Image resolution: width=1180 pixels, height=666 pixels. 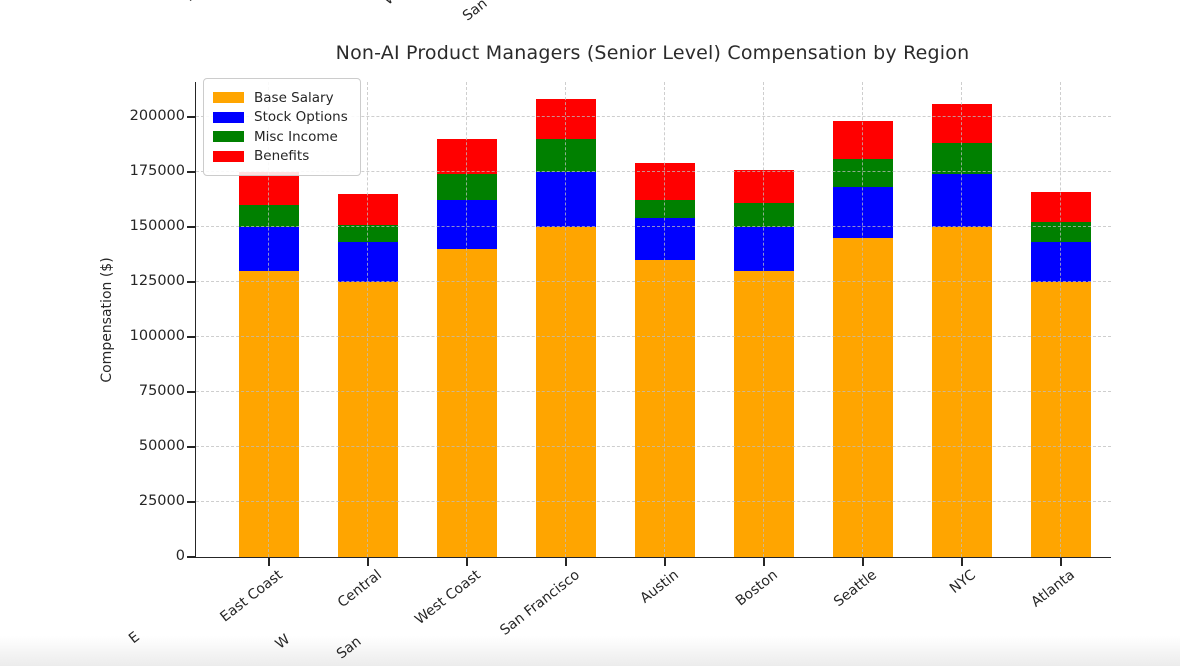 I want to click on bar-seattle, so click(x=863, y=339).